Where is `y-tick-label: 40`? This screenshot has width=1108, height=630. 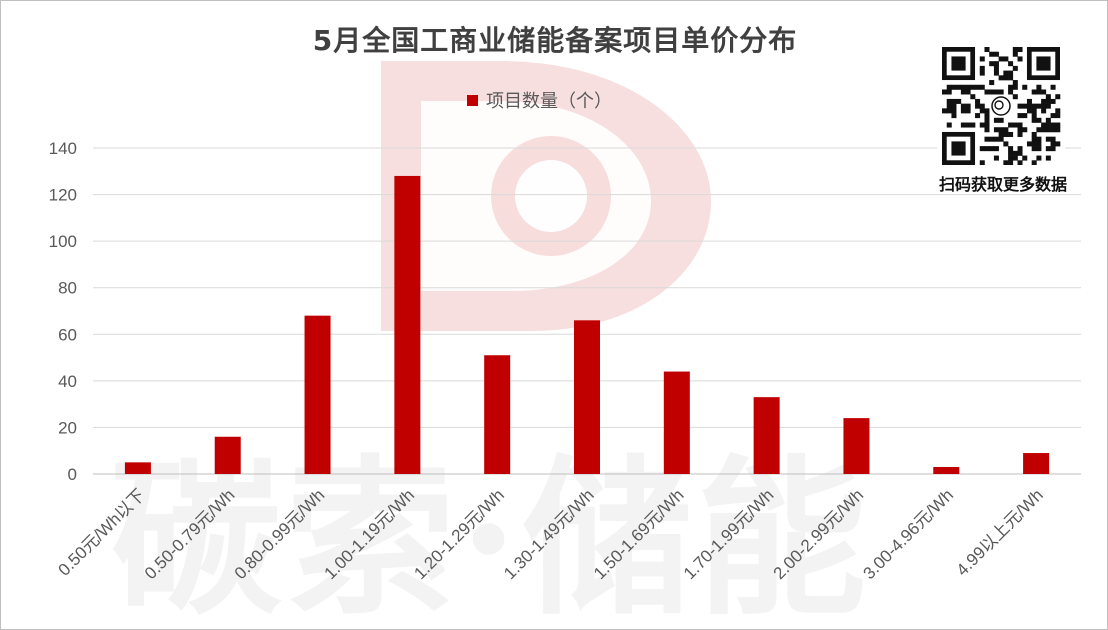
y-tick-label: 40 is located at coordinates (67, 381).